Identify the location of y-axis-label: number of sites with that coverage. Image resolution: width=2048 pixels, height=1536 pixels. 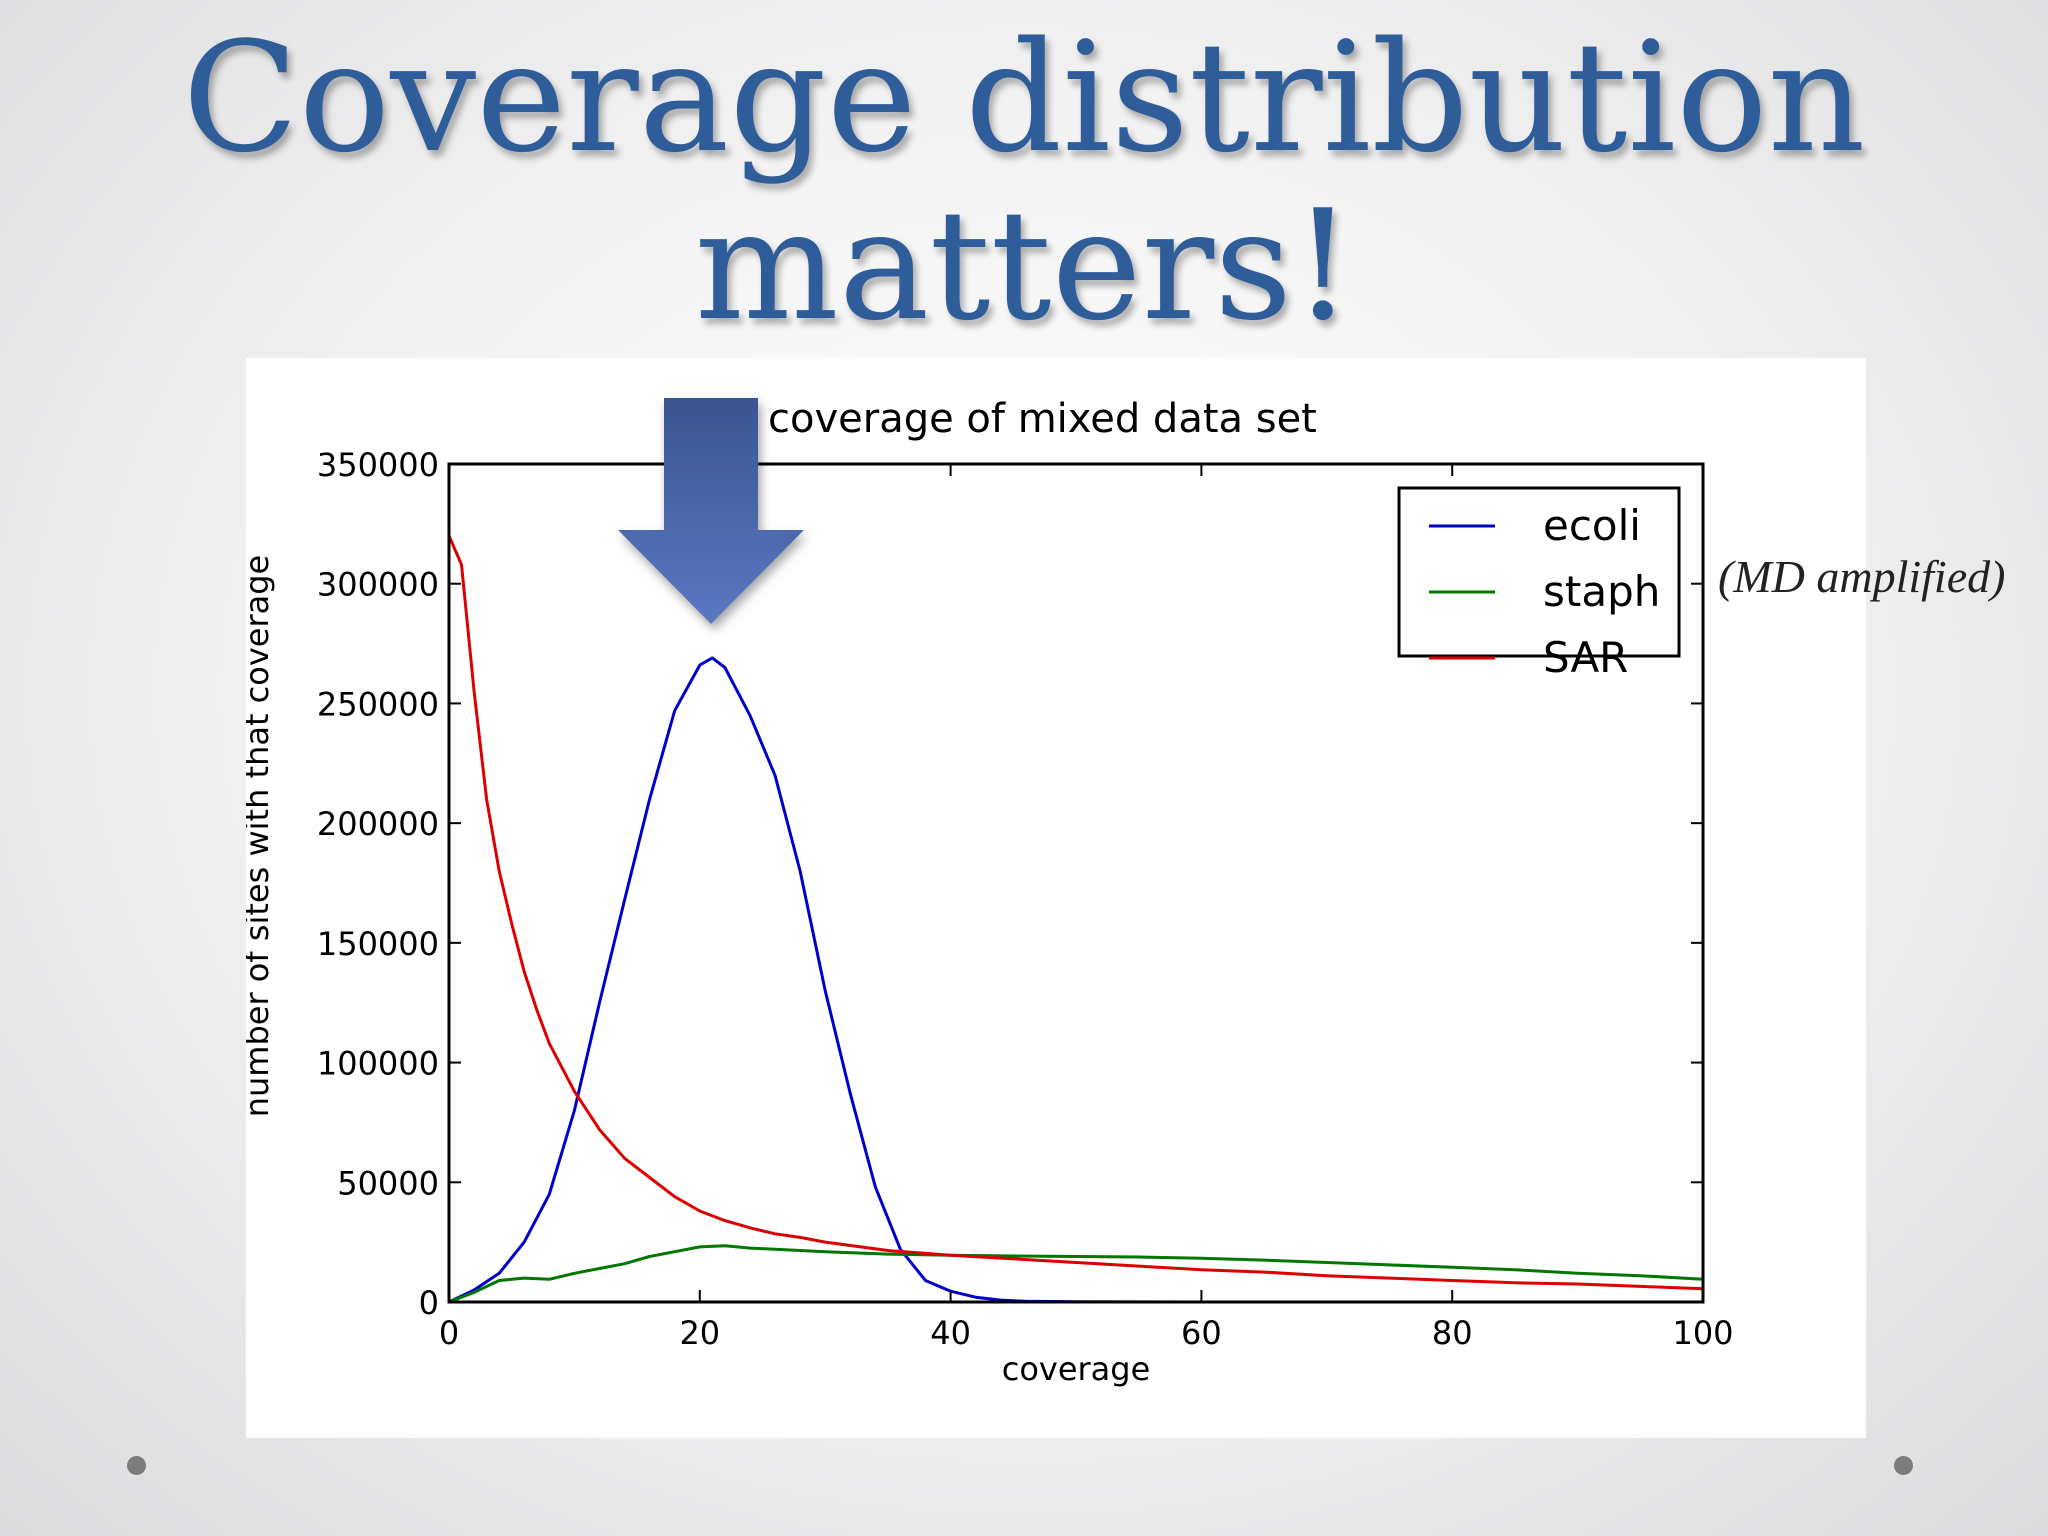
(261, 836).